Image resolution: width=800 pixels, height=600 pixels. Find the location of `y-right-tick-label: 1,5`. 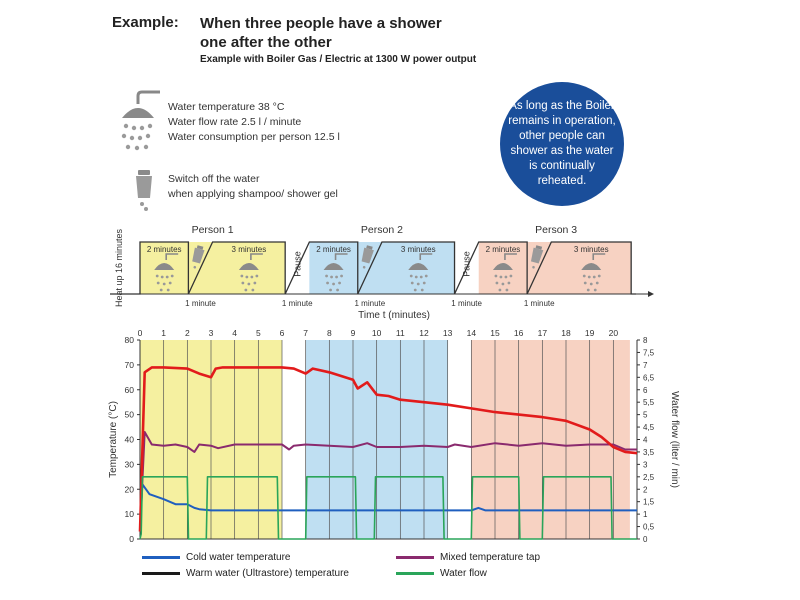

y-right-tick-label: 1,5 is located at coordinates (649, 502).